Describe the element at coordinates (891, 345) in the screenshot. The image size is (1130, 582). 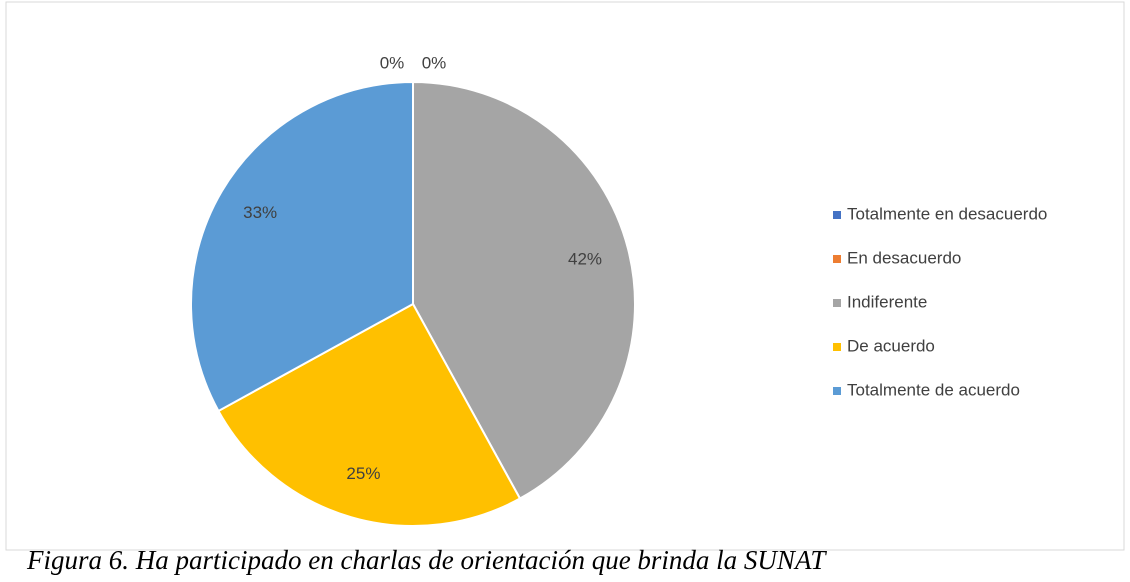
I see `legend-label: De acuerdo` at that location.